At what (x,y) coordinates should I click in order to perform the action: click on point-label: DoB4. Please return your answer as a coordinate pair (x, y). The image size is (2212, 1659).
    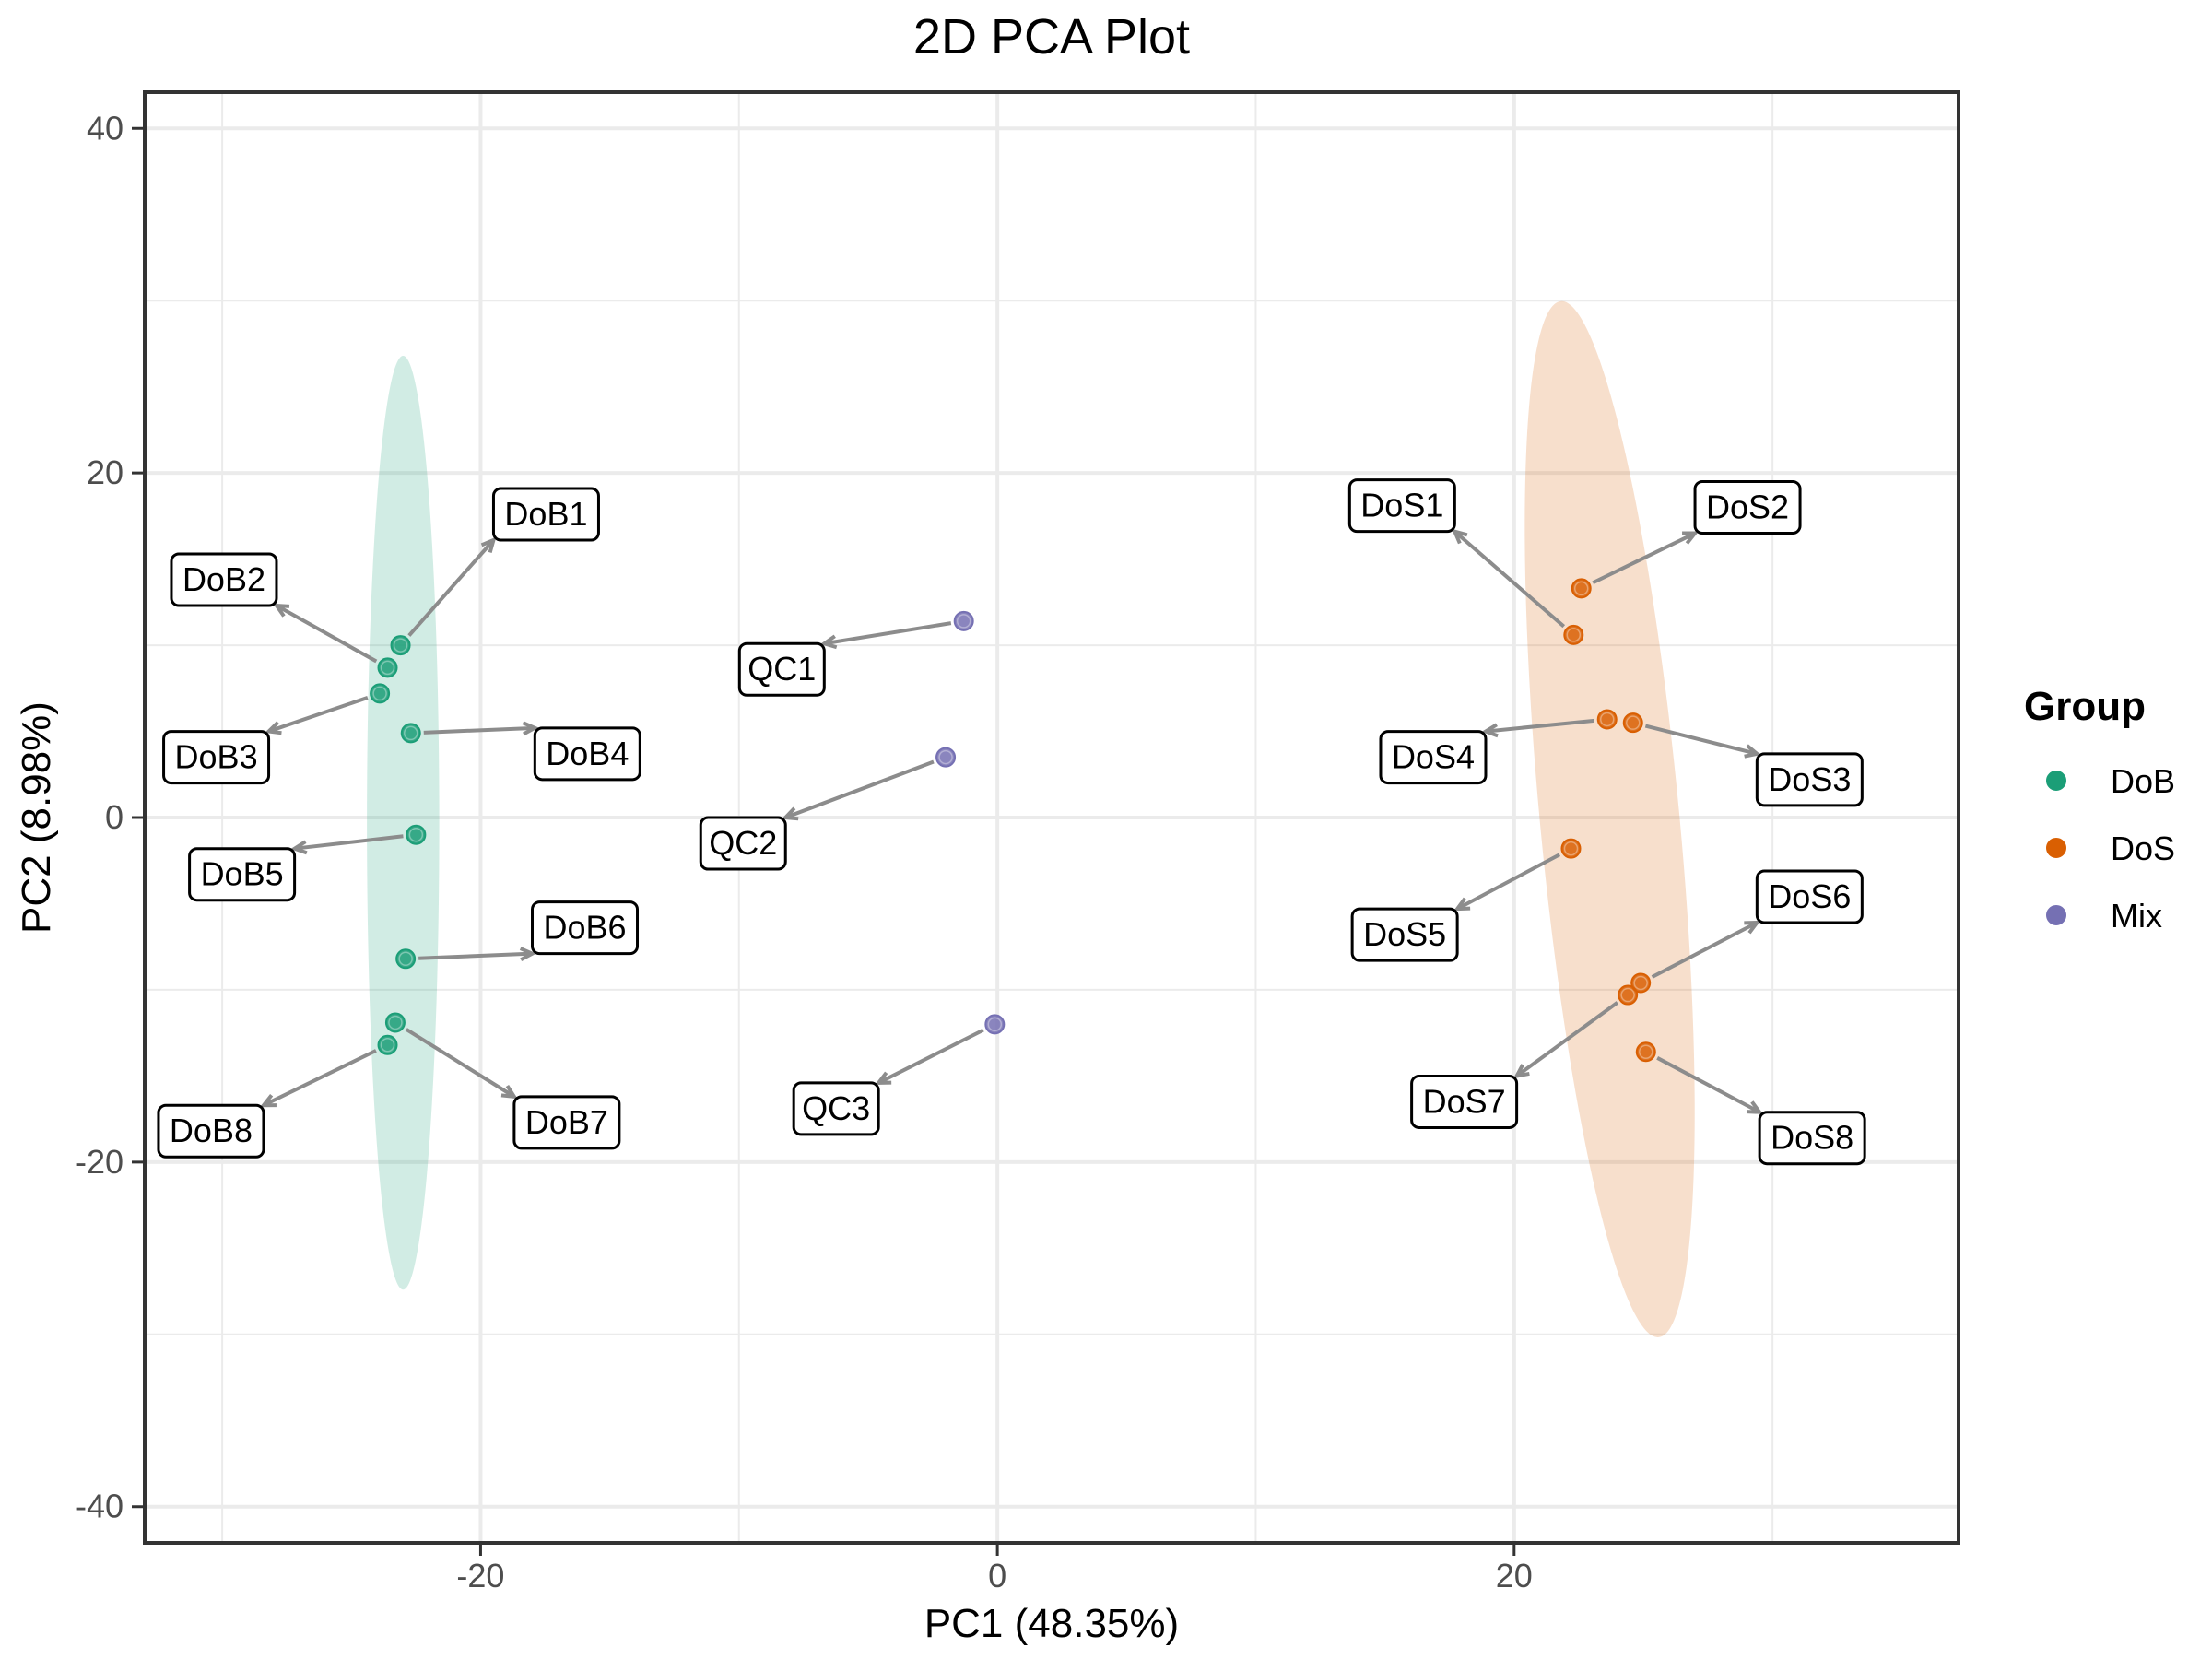
    Looking at the image, I should click on (587, 753).